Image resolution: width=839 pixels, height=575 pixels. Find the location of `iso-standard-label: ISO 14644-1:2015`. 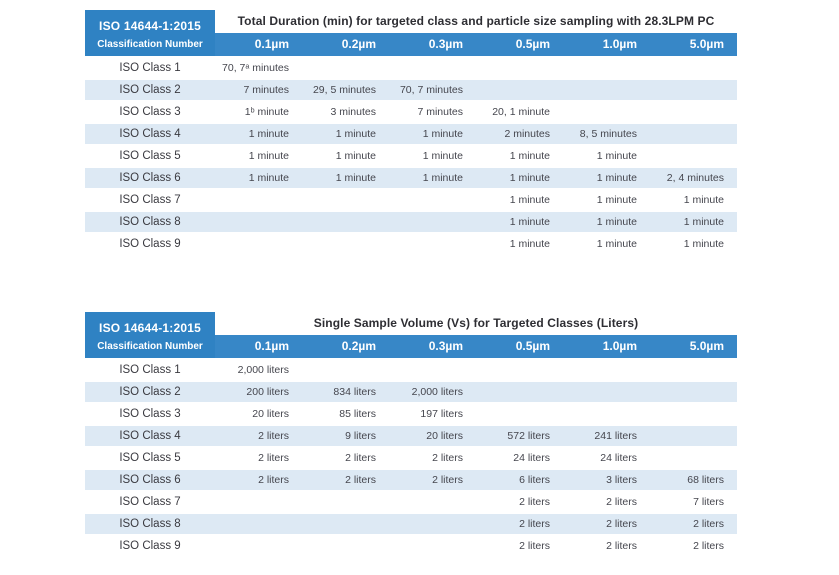

iso-standard-label: ISO 14644-1:2015 is located at coordinates (150, 327).